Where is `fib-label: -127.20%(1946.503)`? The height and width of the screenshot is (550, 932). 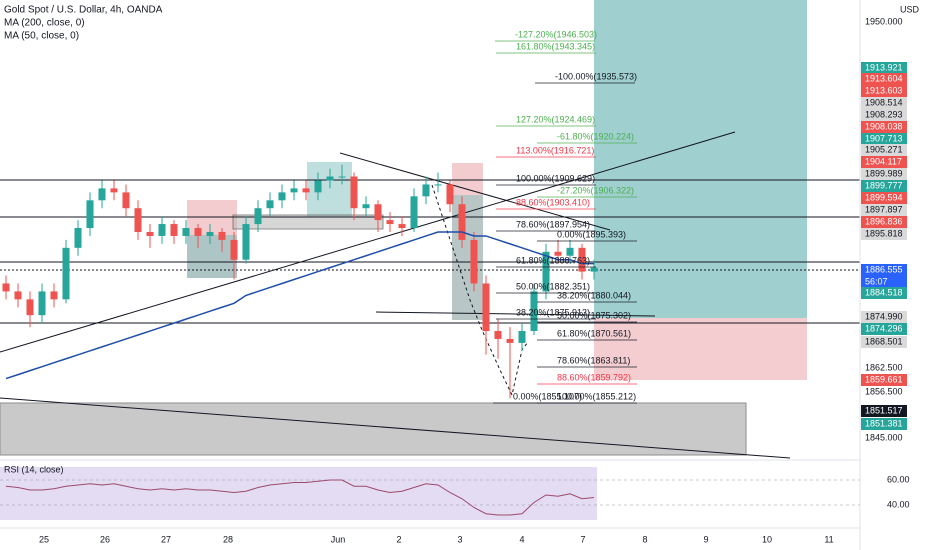
fib-label: -127.20%(1946.503) is located at coordinates (556, 34).